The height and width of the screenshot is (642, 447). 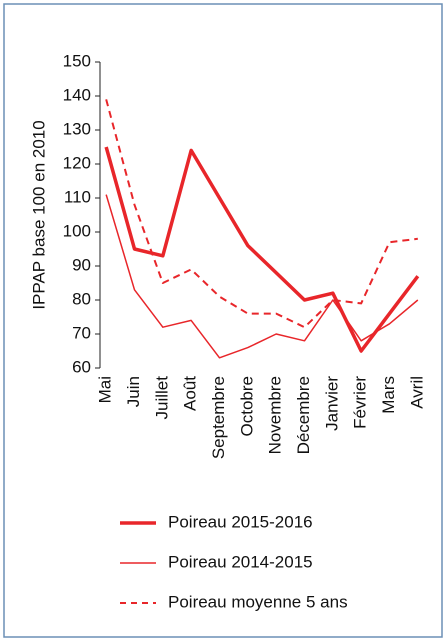 What do you see at coordinates (275, 415) in the screenshot?
I see `x-tick-label: Novembre` at bounding box center [275, 415].